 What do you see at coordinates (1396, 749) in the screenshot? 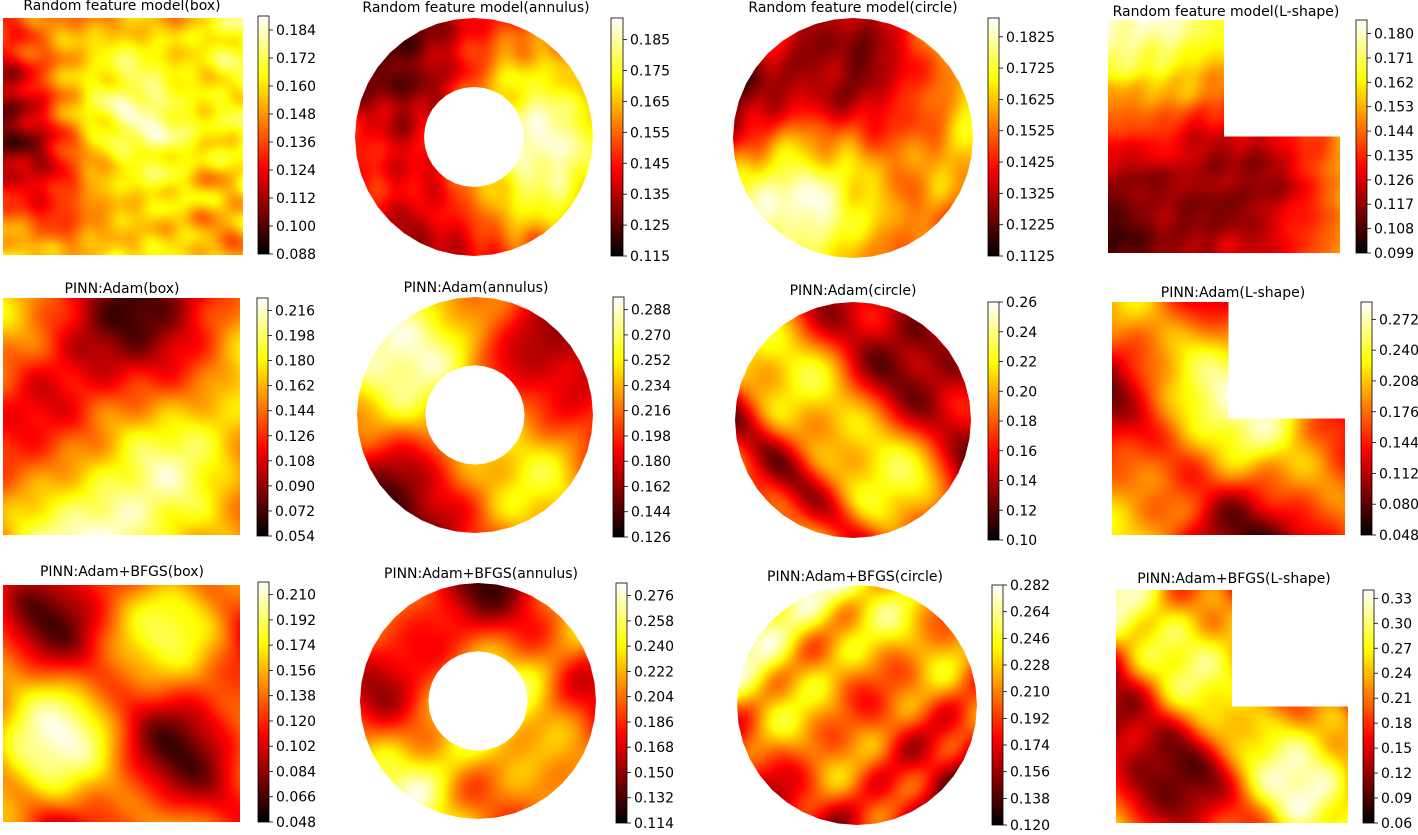
I see `colorbar-tick-label: 0.15` at bounding box center [1396, 749].